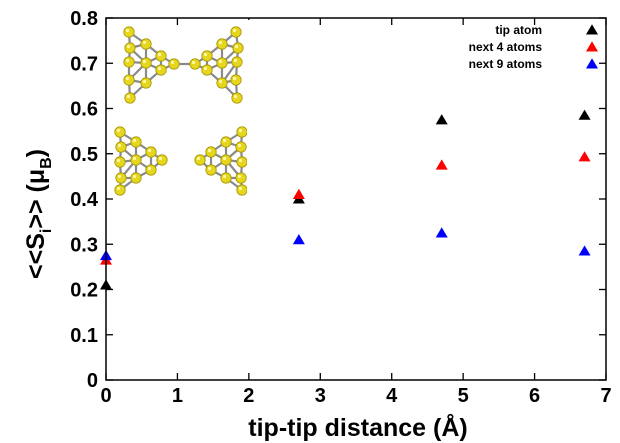  What do you see at coordinates (84, 64) in the screenshot?
I see `y-tick-label: 0.7` at bounding box center [84, 64].